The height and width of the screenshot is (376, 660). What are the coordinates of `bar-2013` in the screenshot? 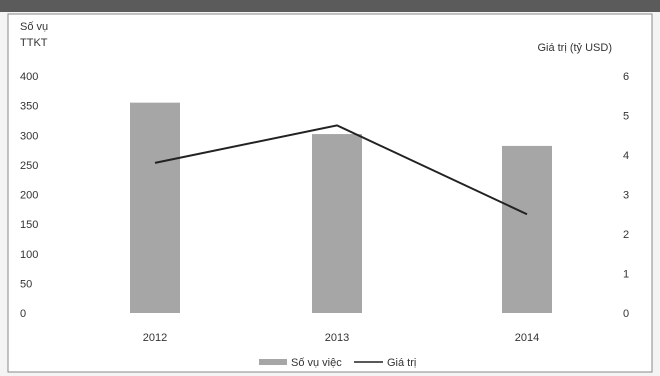 It's located at (337, 223).